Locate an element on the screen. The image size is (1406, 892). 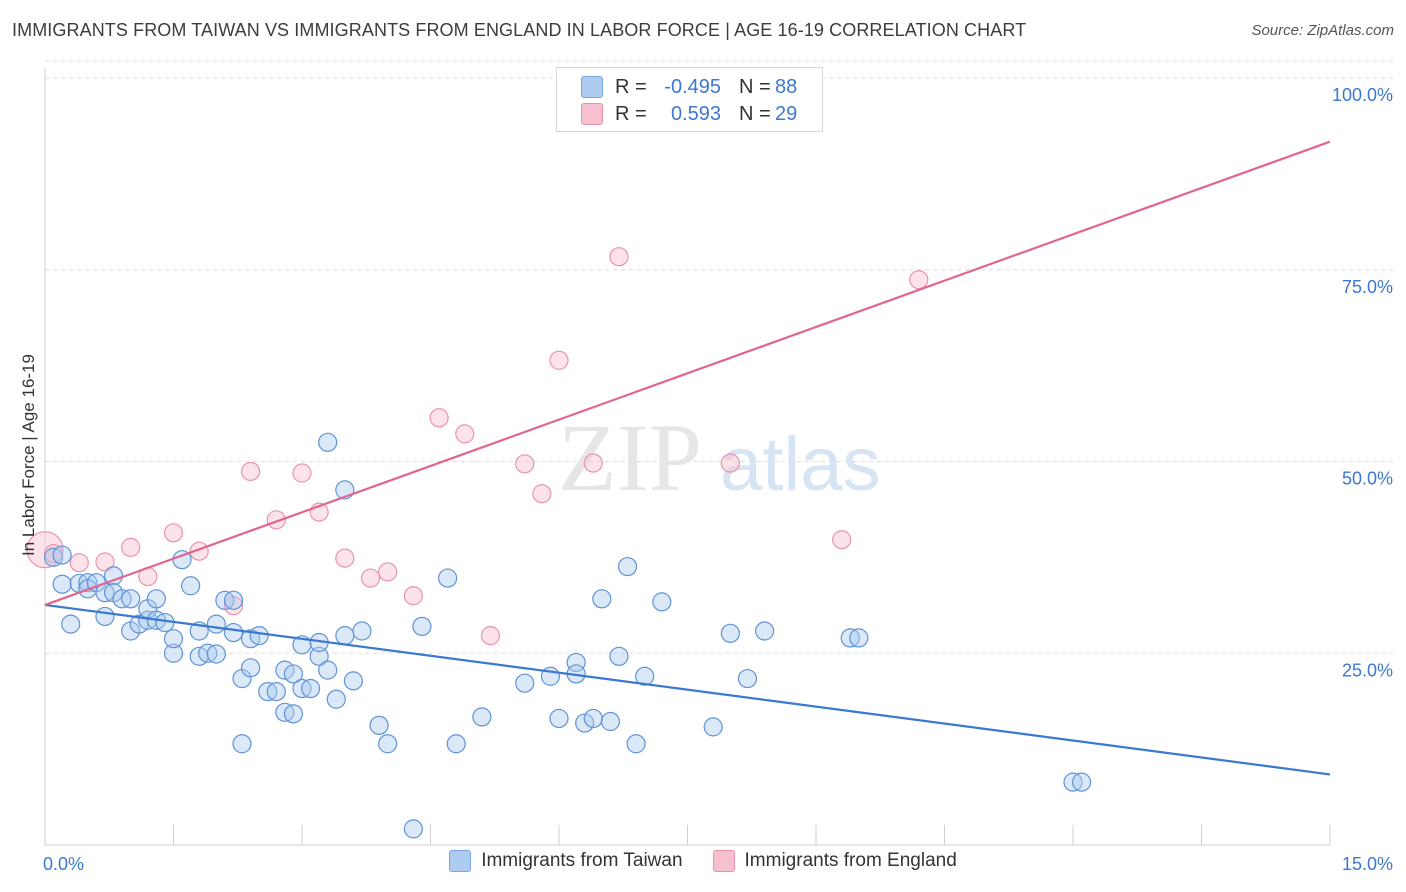
england-swatch is located at coordinates (592, 114).